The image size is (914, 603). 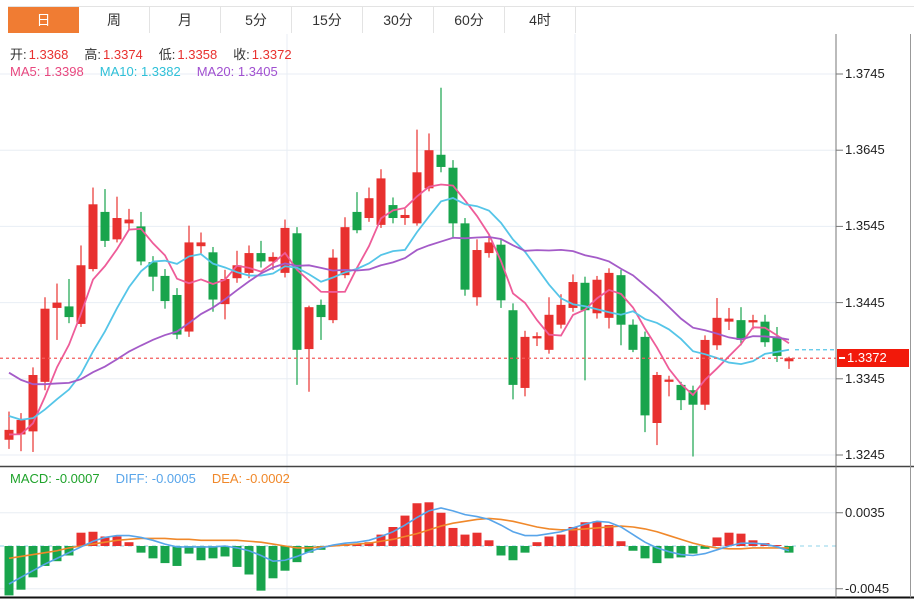 I want to click on ma10-legend: MA10: 1.3382, so click(x=140, y=71).